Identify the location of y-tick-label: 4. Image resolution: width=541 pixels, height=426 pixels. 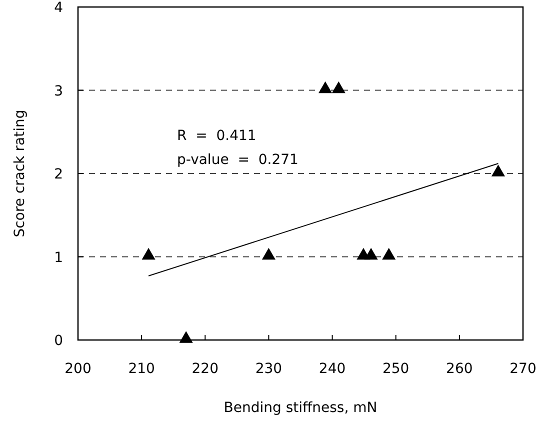
(59, 8).